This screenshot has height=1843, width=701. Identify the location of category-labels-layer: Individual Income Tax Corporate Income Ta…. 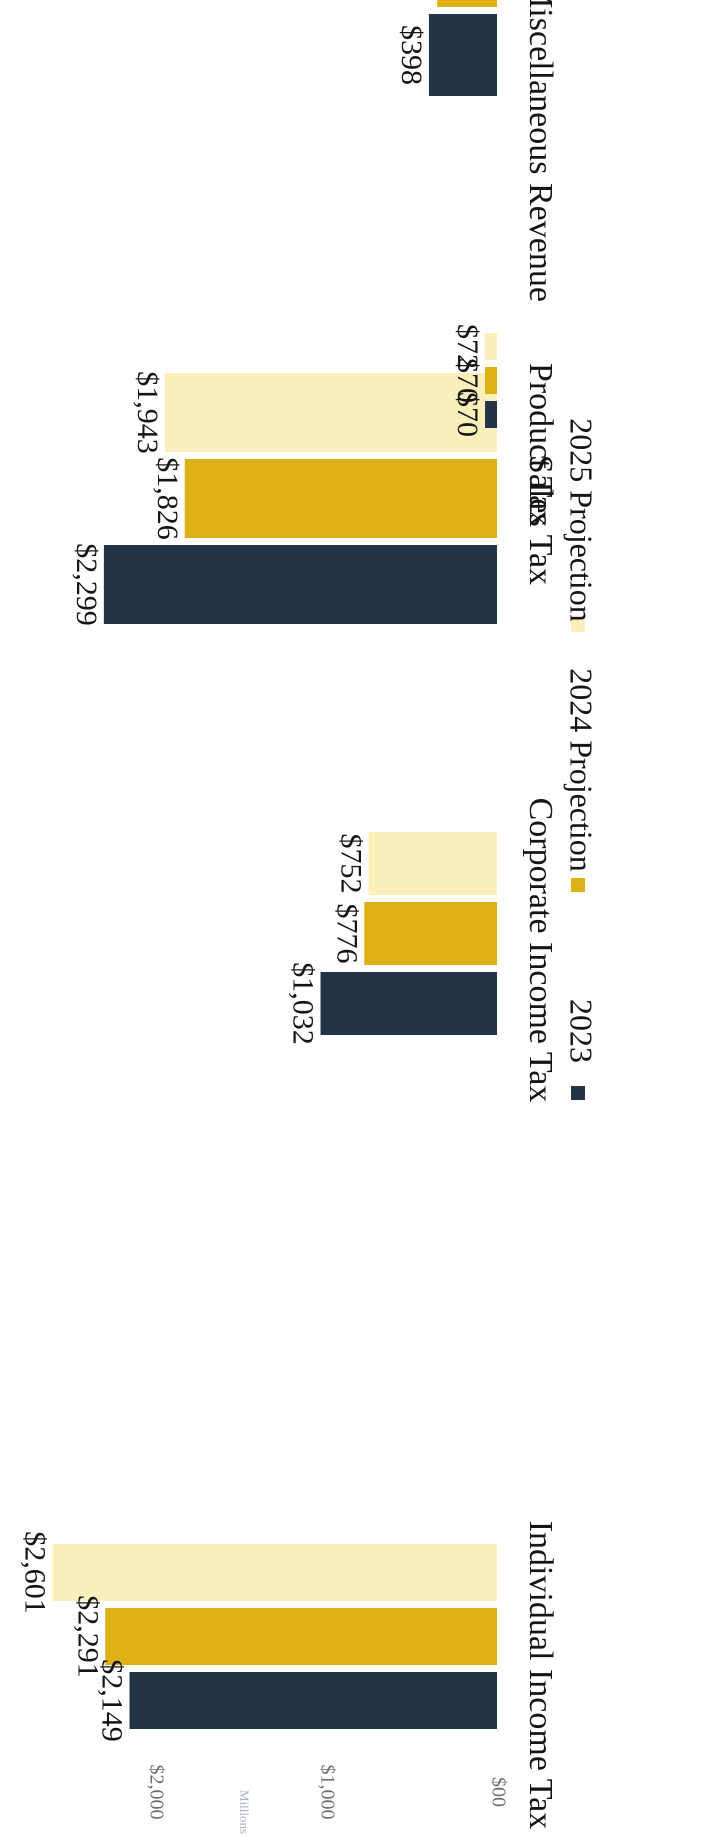
(540, 914).